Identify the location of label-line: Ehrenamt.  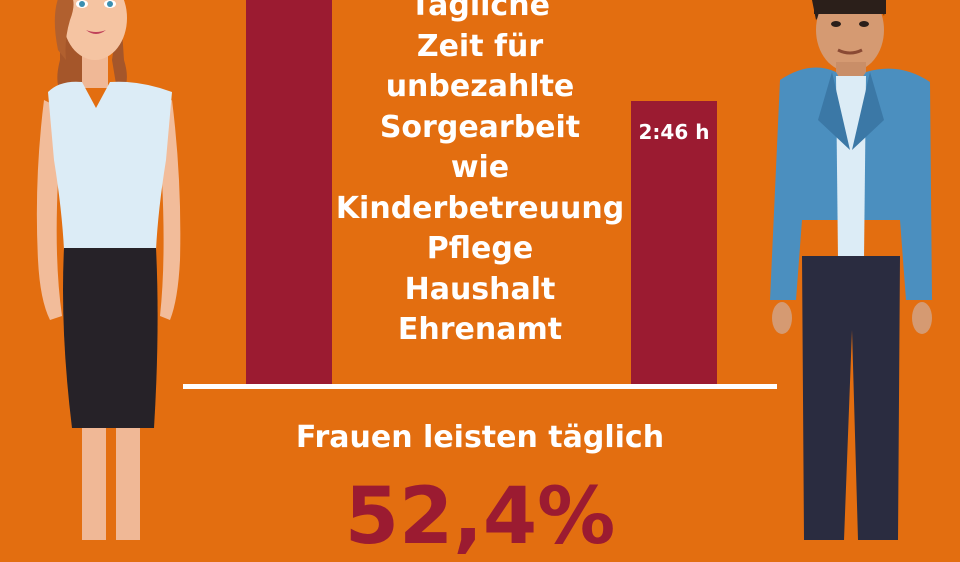
(480, 329).